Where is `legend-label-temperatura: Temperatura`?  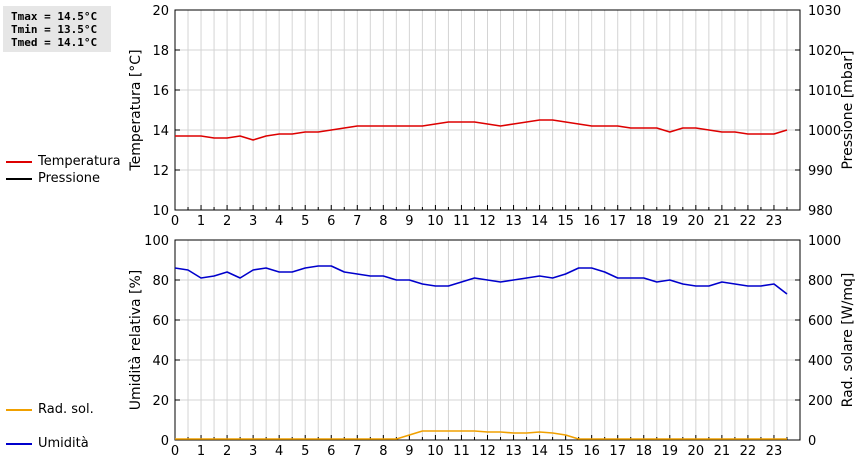 legend-label-temperatura: Temperatura is located at coordinates (79, 161).